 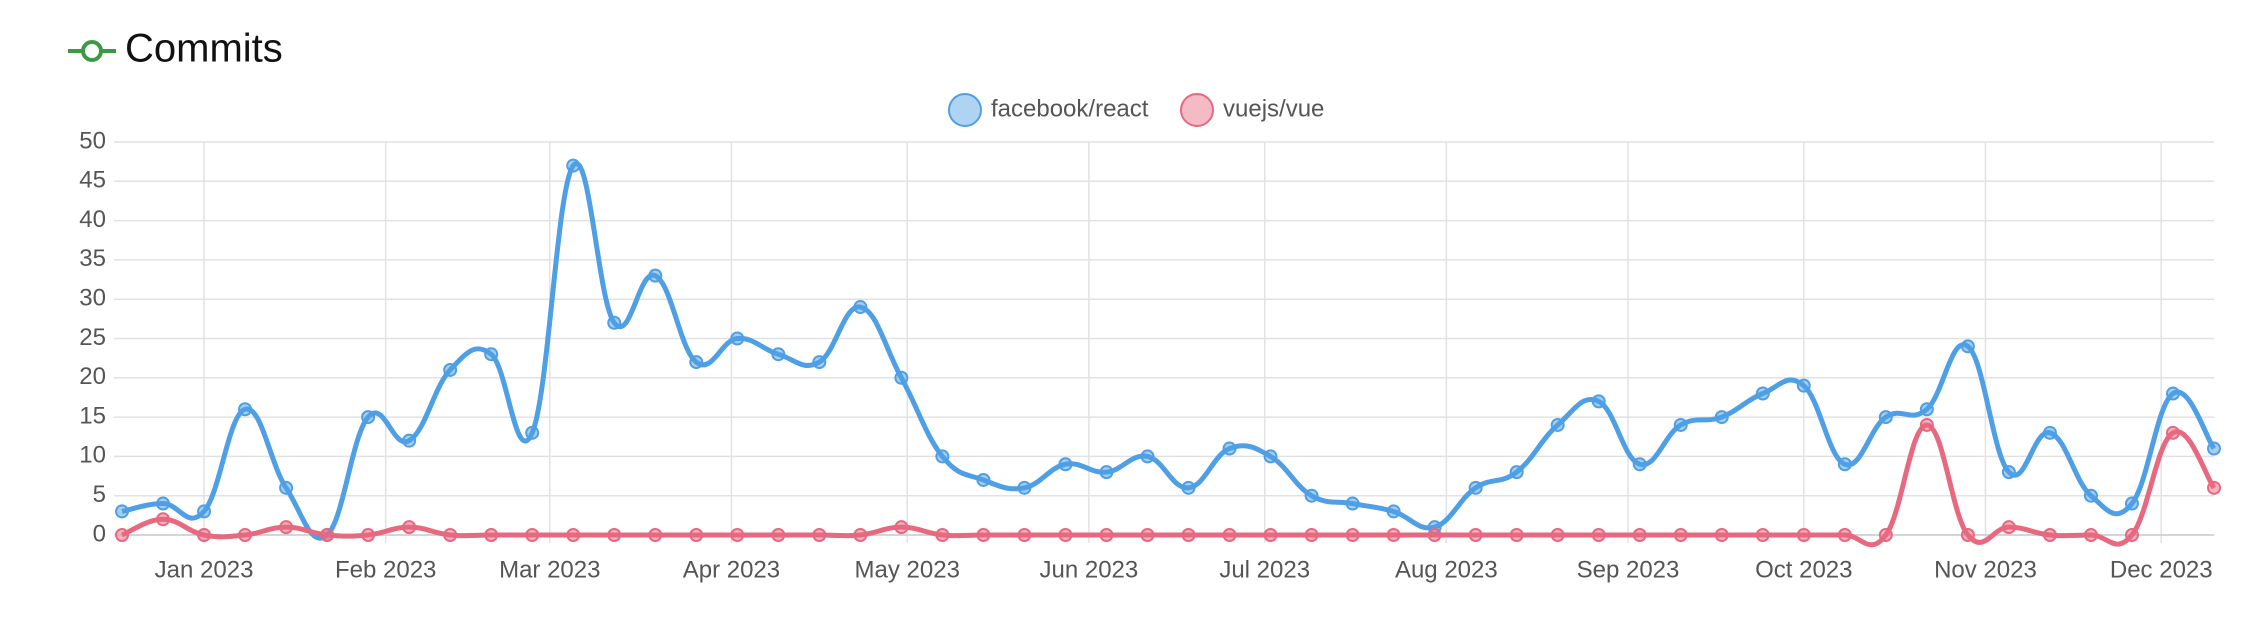 I want to click on x-tick-label: Jan 2023, so click(x=204, y=569).